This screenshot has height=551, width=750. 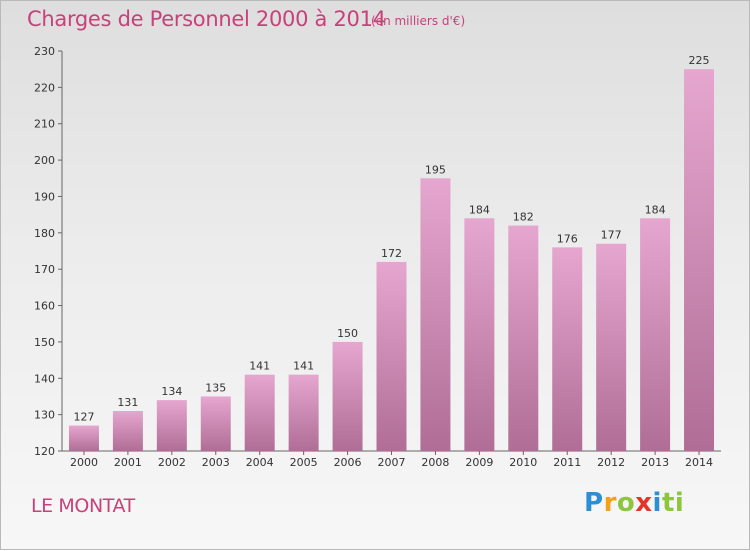 I want to click on proxiti-logo: Proxiti, so click(x=634, y=503).